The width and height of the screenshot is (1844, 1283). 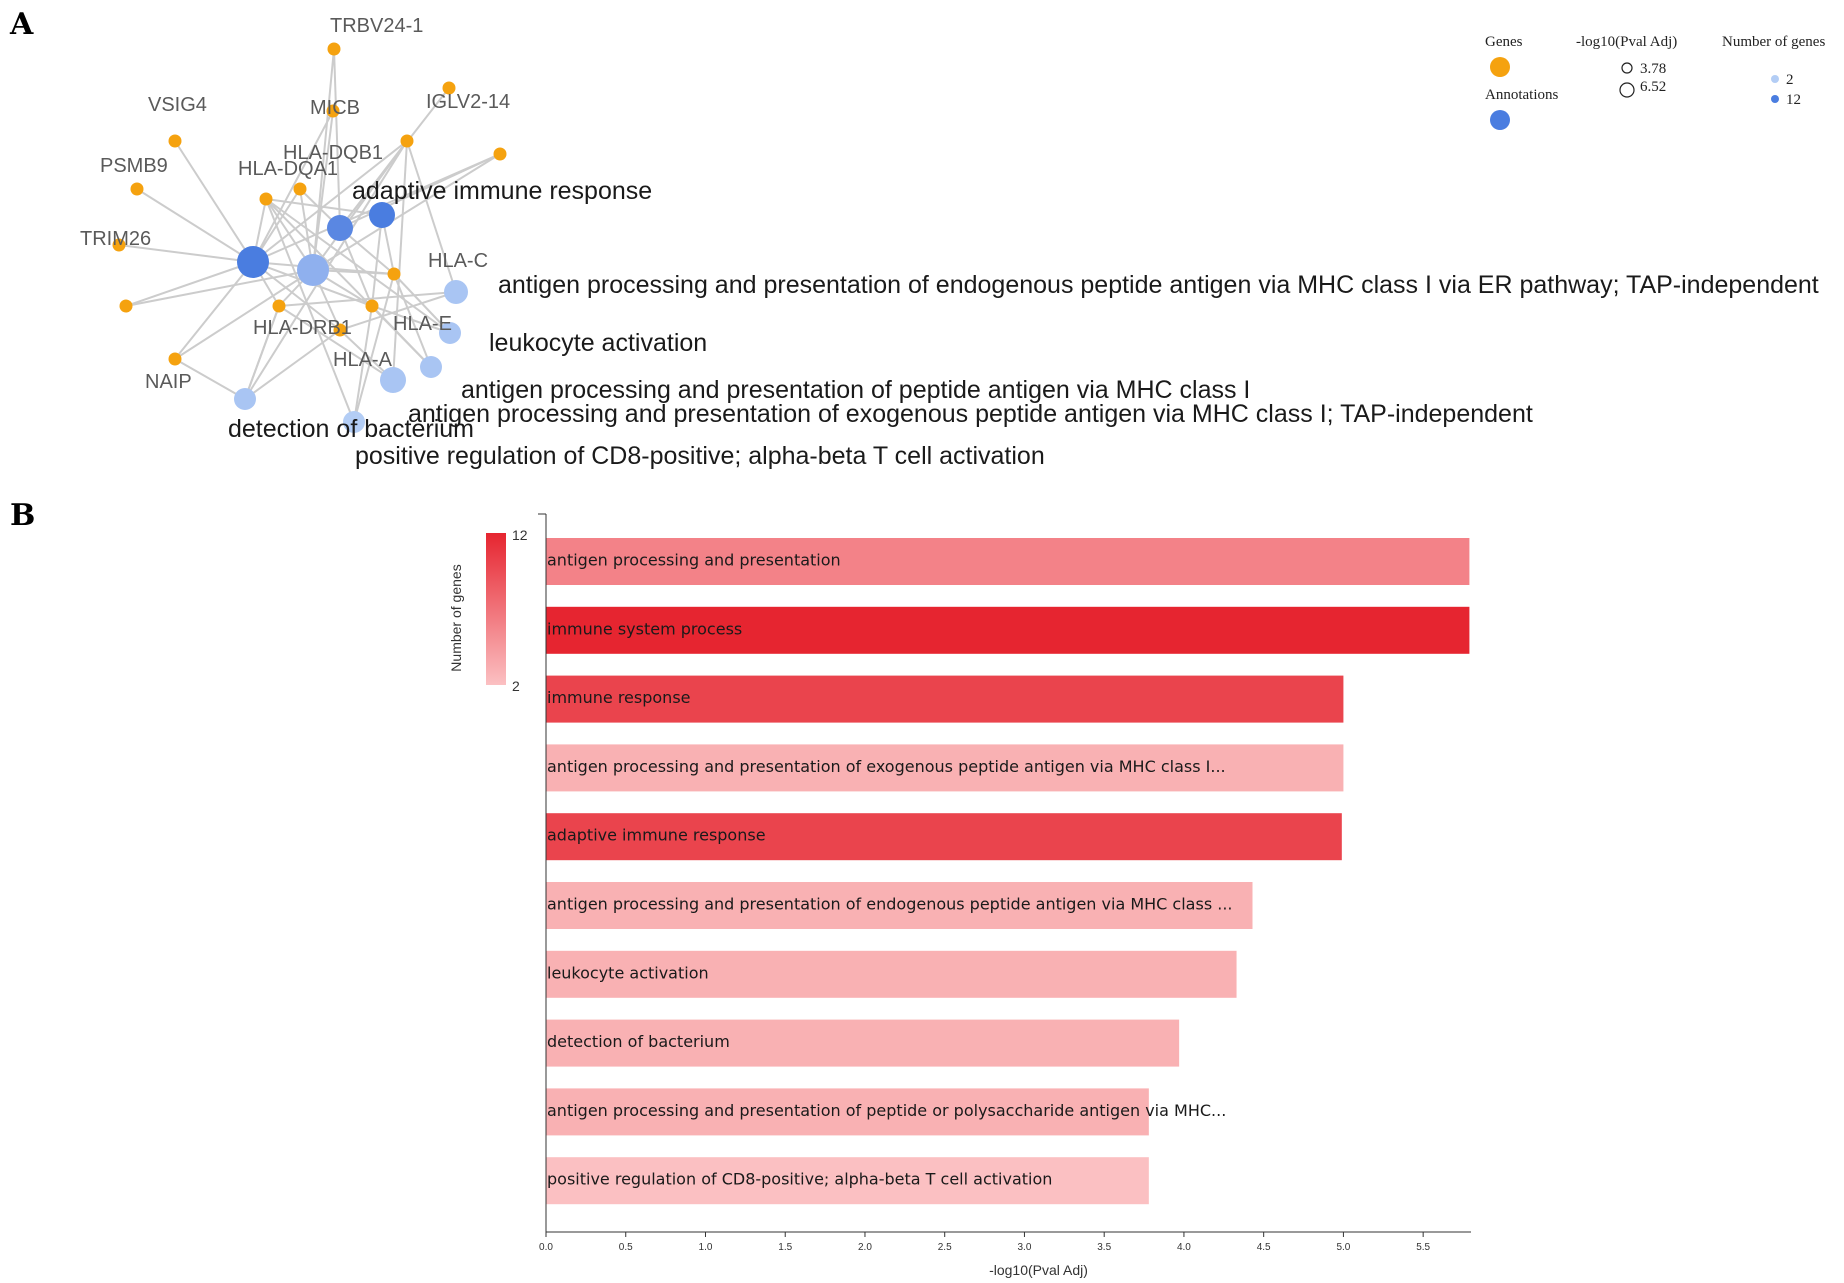 What do you see at coordinates (496, 609) in the screenshot?
I see `colorbar` at bounding box center [496, 609].